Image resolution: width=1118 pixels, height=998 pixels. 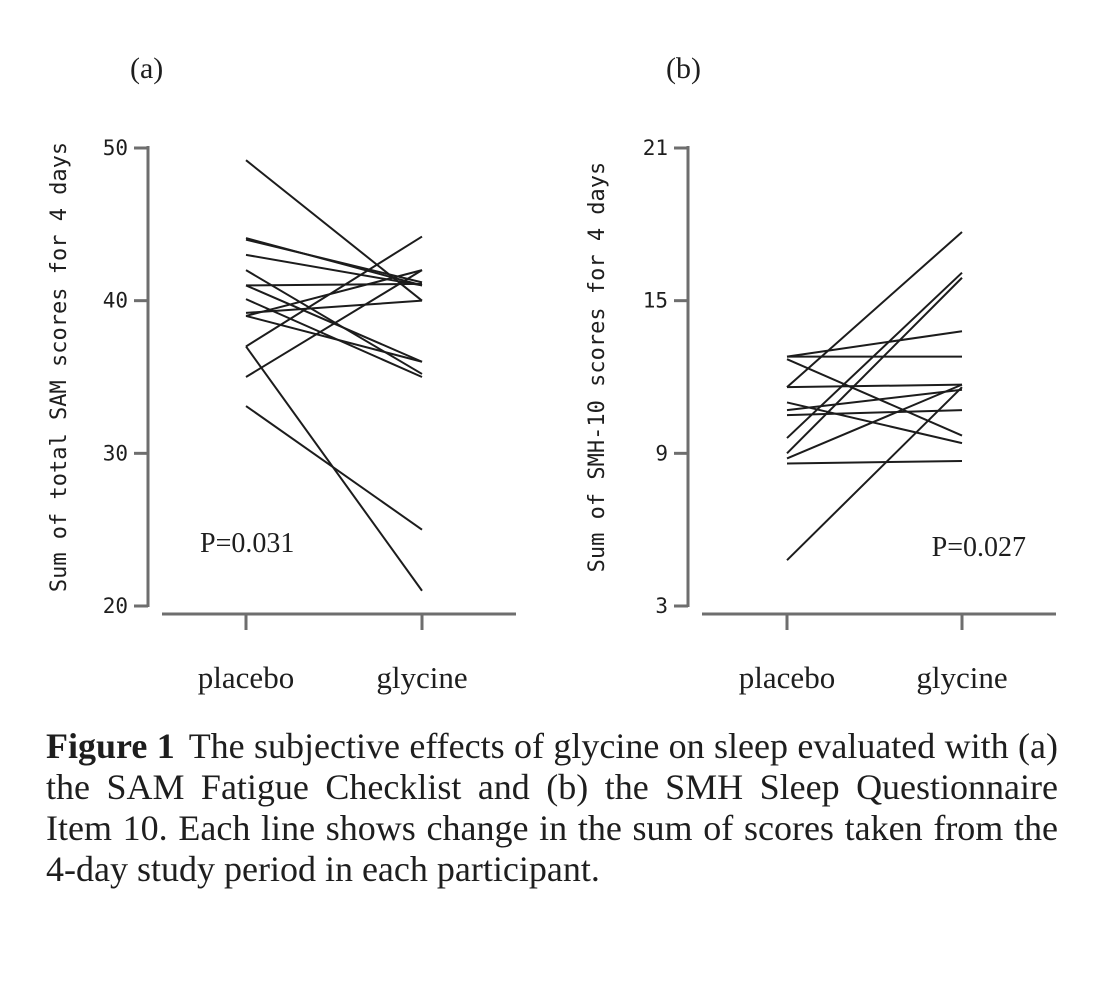 I want to click on panel-b-y-axis-title: Sum of SMH-10 scores for 4 days, so click(x=597, y=367).